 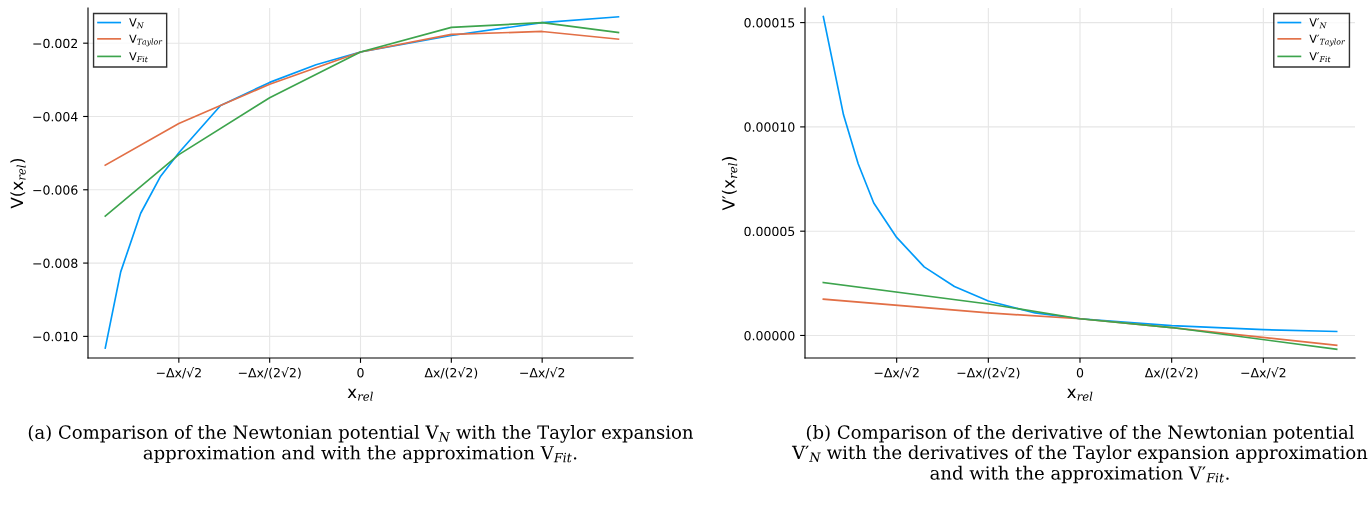 I want to click on y-tick-label: 0.00015, so click(x=769, y=23).